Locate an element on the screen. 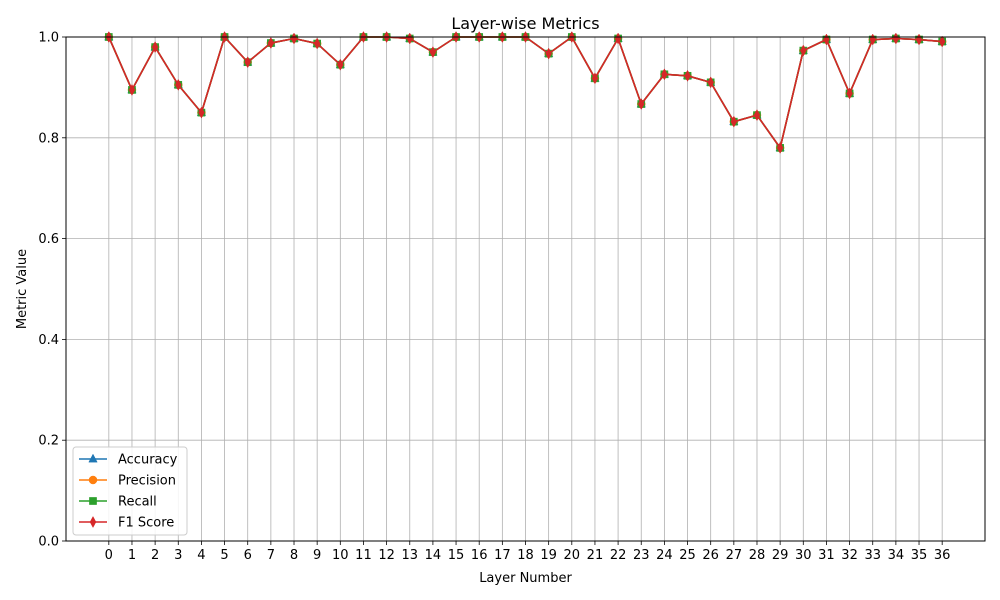 Image resolution: width=1000 pixels, height=600 pixels. x-tick-label: 28 is located at coordinates (757, 555).